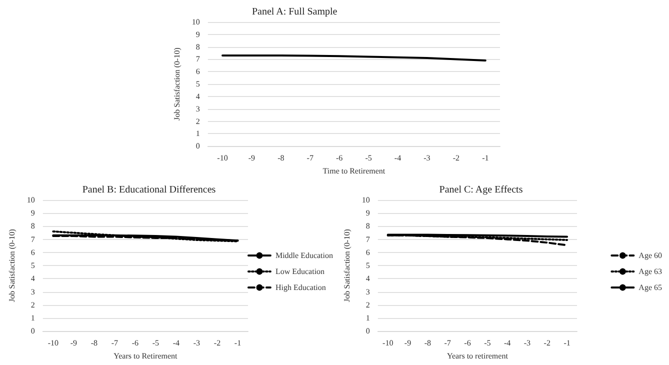  I want to click on chart-title: Panel C: Age Effects, so click(481, 190).